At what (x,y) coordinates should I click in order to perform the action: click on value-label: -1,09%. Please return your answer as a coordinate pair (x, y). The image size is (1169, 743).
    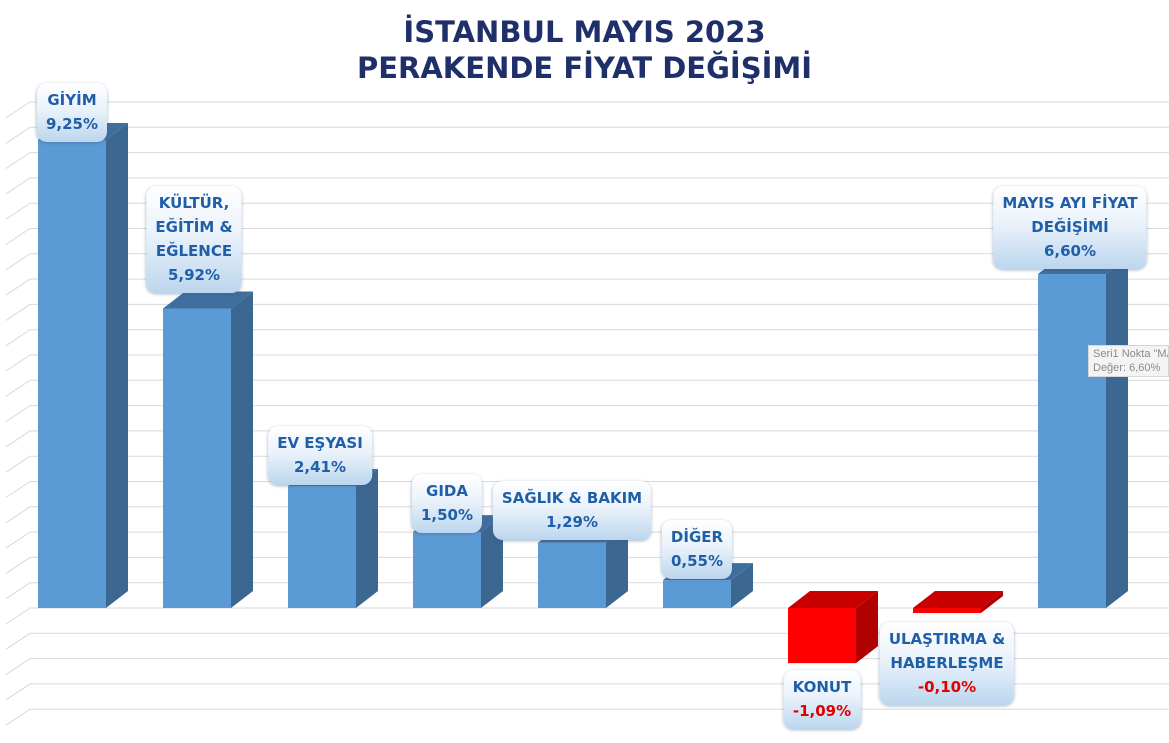
    Looking at the image, I should click on (822, 711).